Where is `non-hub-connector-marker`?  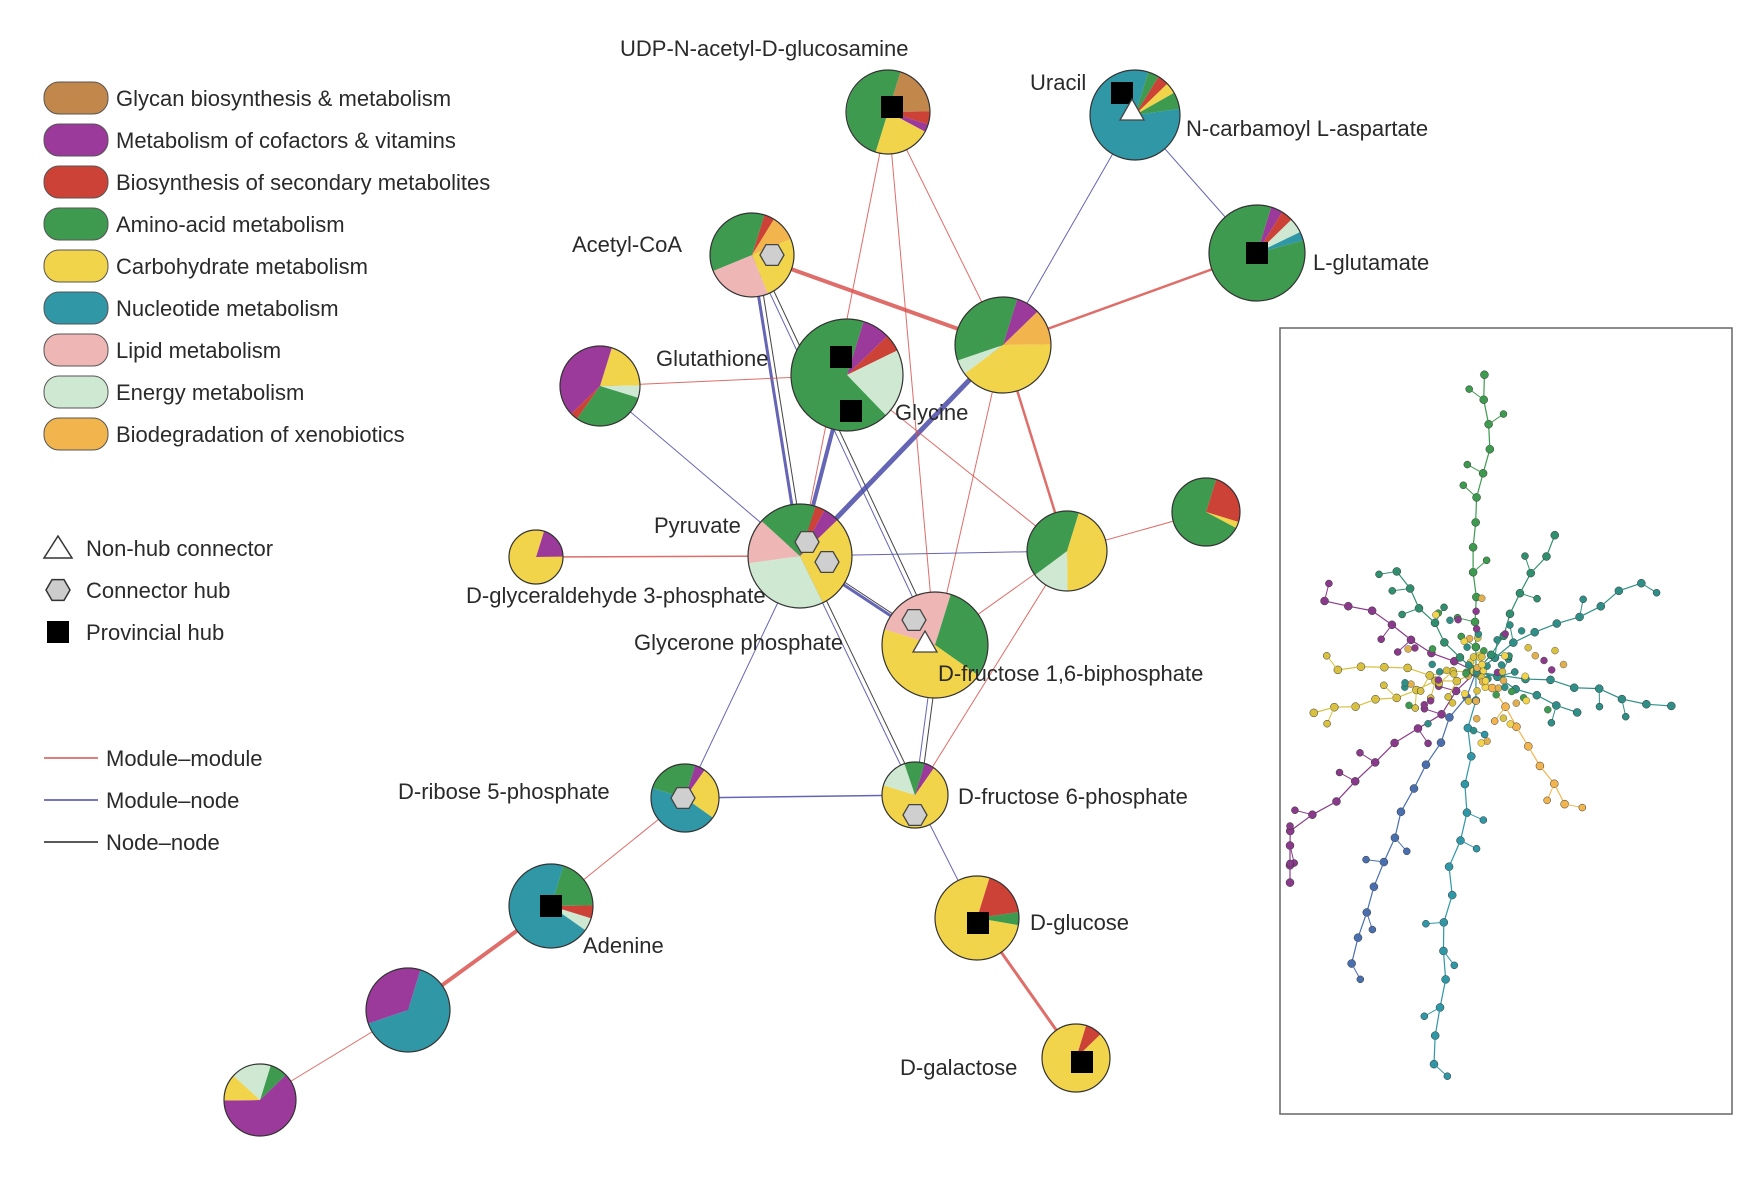 non-hub-connector-marker is located at coordinates (1132, 109).